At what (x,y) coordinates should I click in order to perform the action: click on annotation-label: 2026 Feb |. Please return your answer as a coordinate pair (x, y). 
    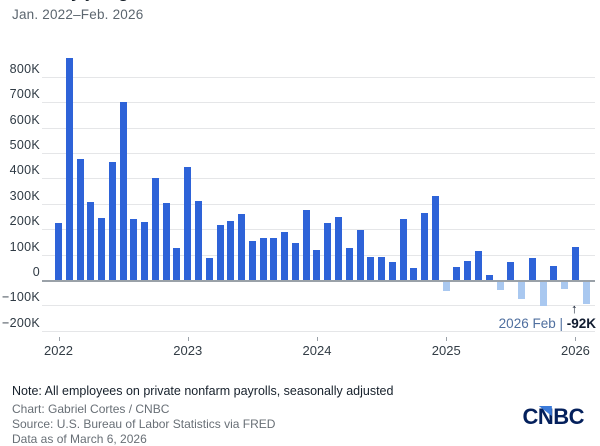
    Looking at the image, I should click on (532, 323).